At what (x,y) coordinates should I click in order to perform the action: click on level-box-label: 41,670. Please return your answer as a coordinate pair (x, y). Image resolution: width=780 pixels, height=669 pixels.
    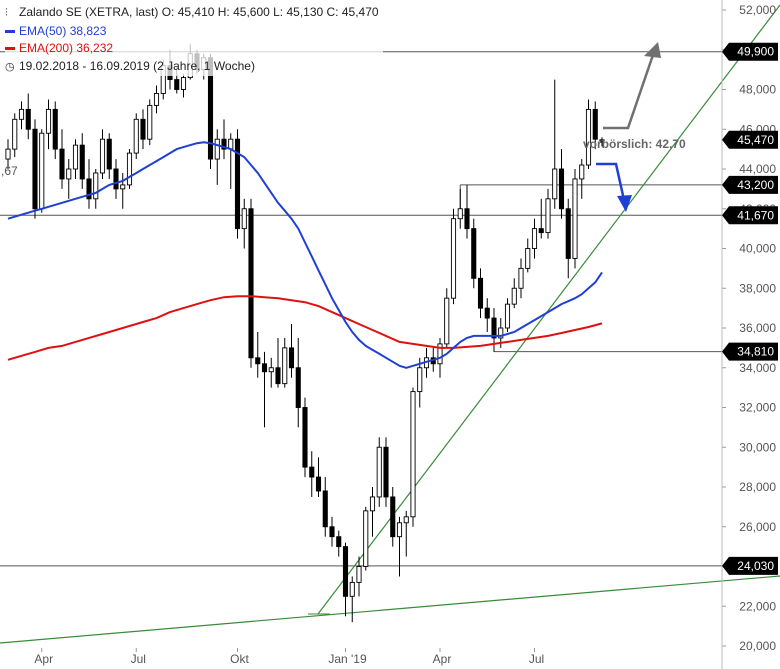
    Looking at the image, I should click on (755, 215).